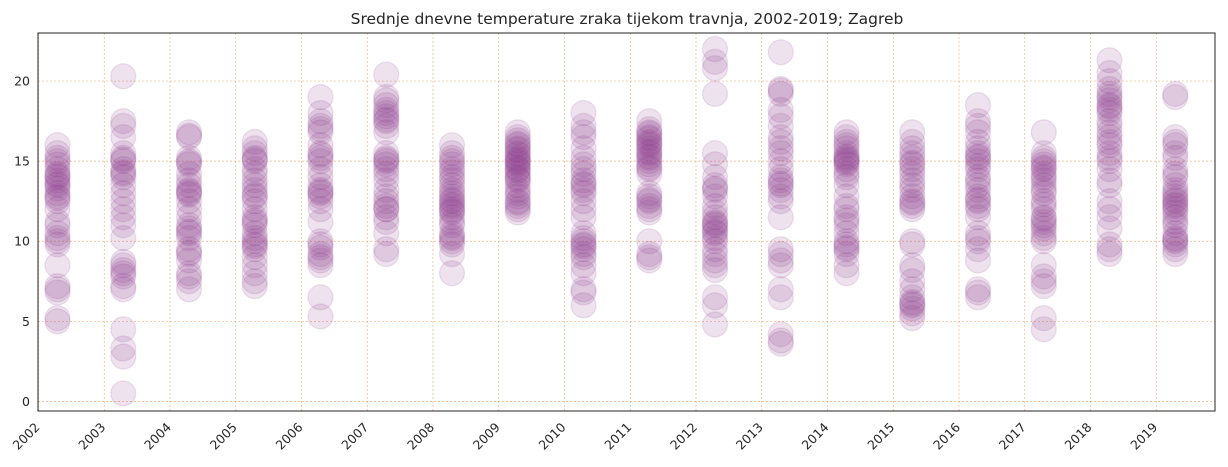  I want to click on y-tick-label: 20, so click(22, 81).